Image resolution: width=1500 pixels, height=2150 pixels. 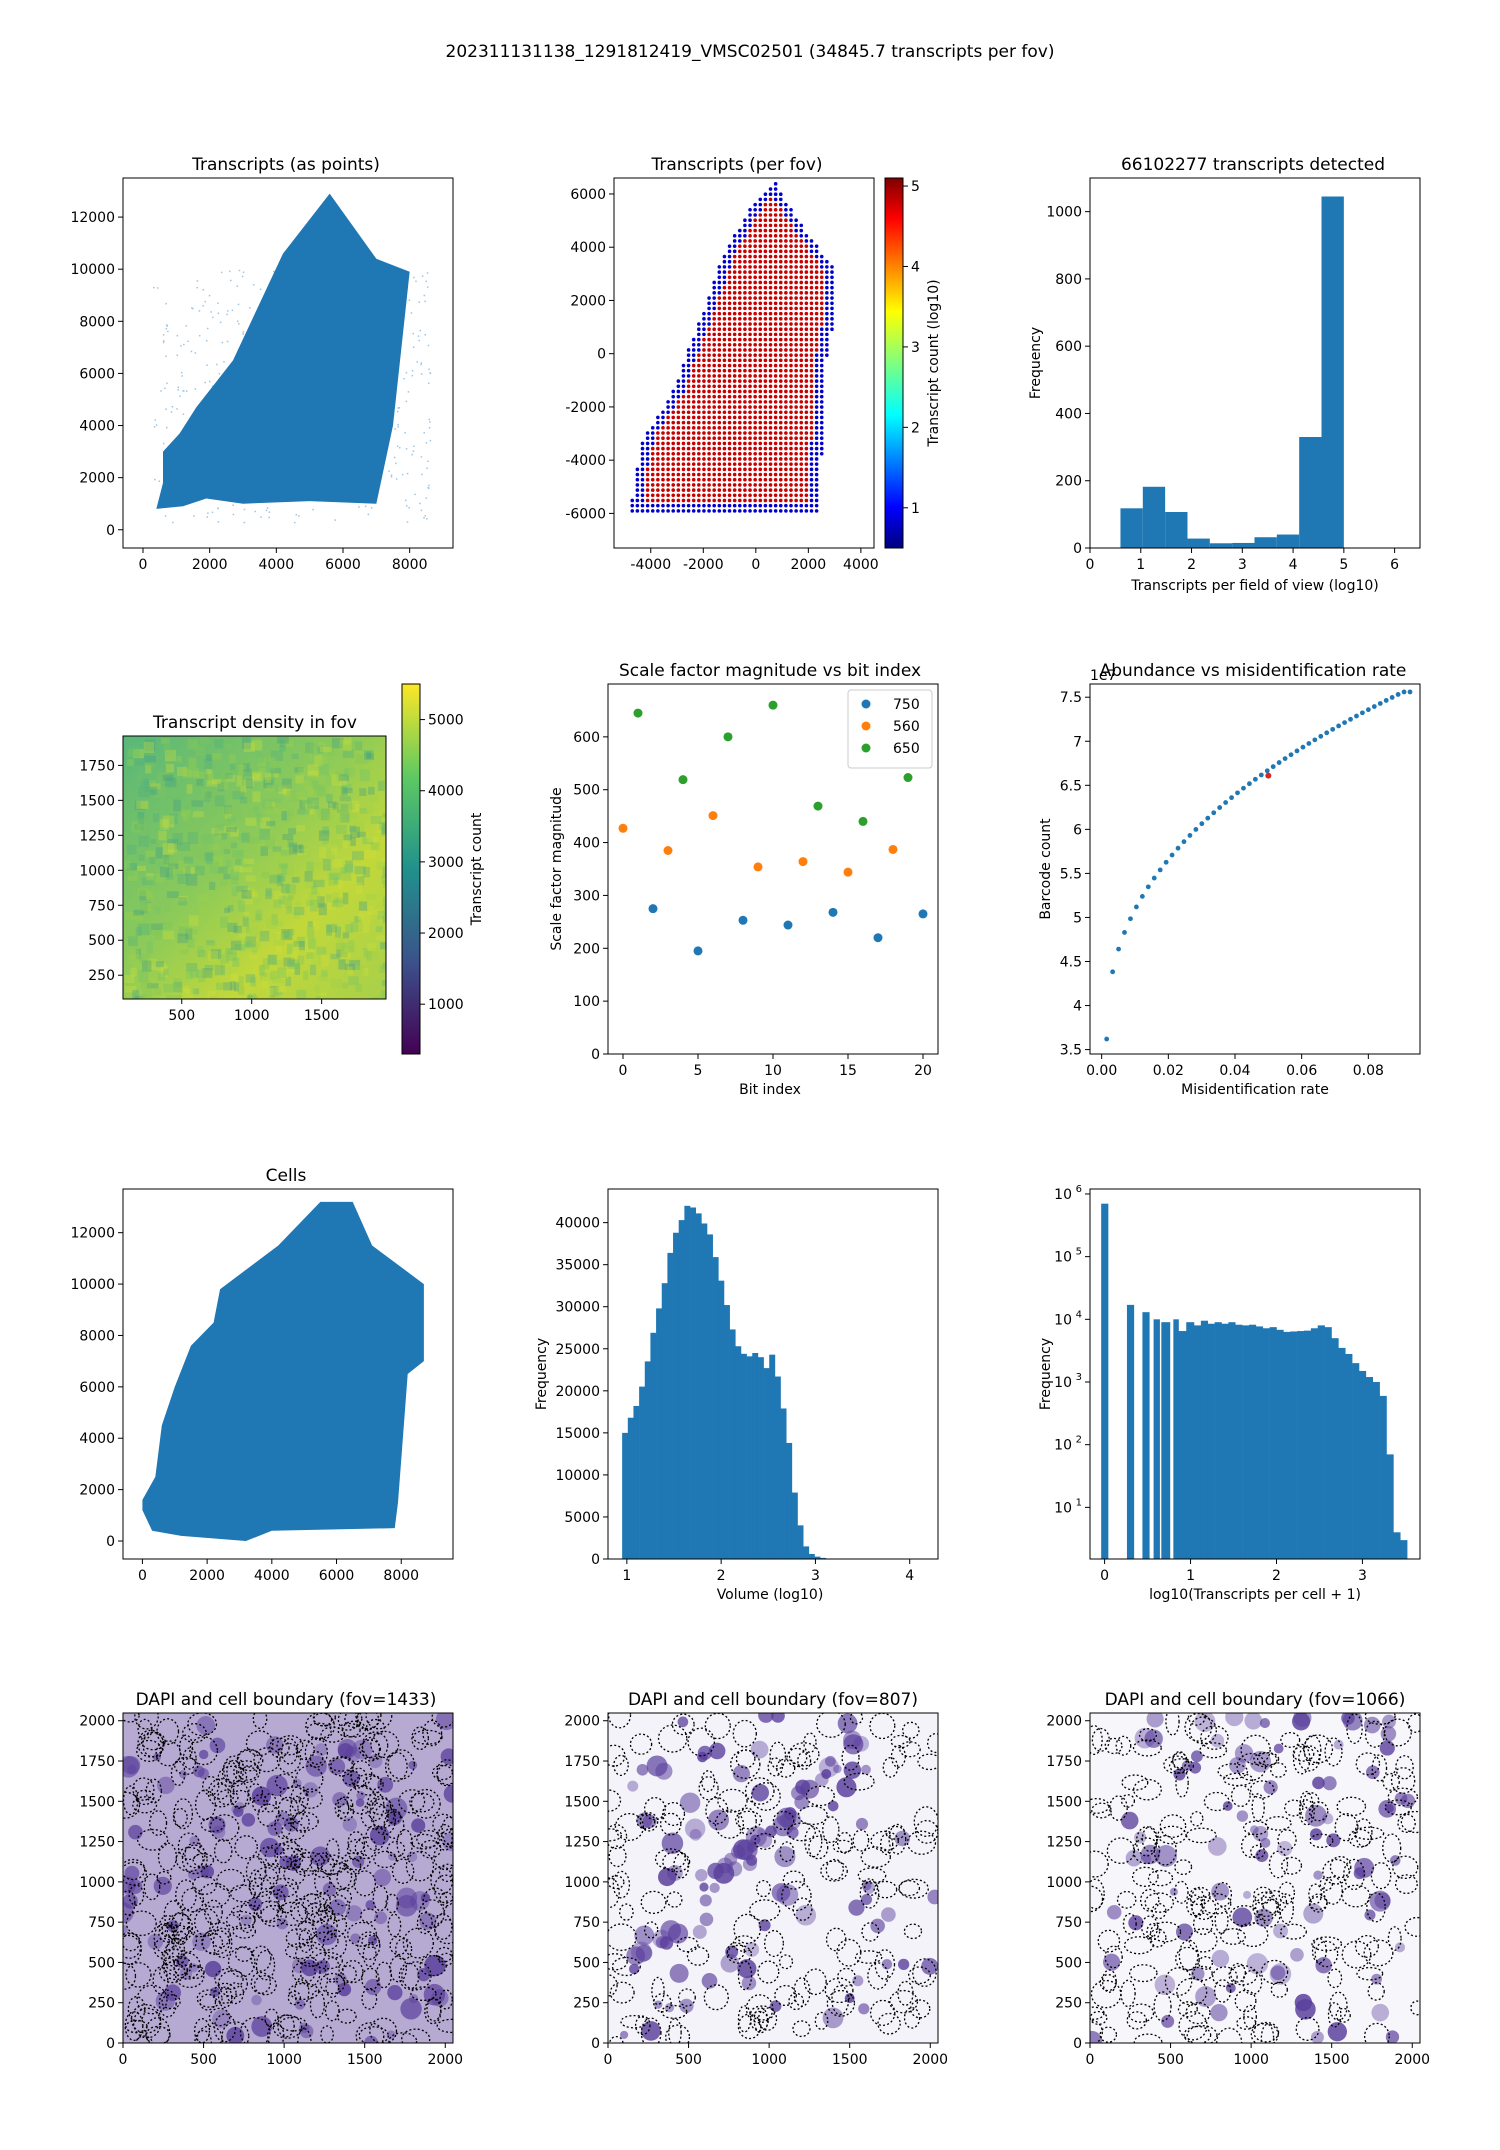 I want to click on plot-layer, so click(x=283, y=1371).